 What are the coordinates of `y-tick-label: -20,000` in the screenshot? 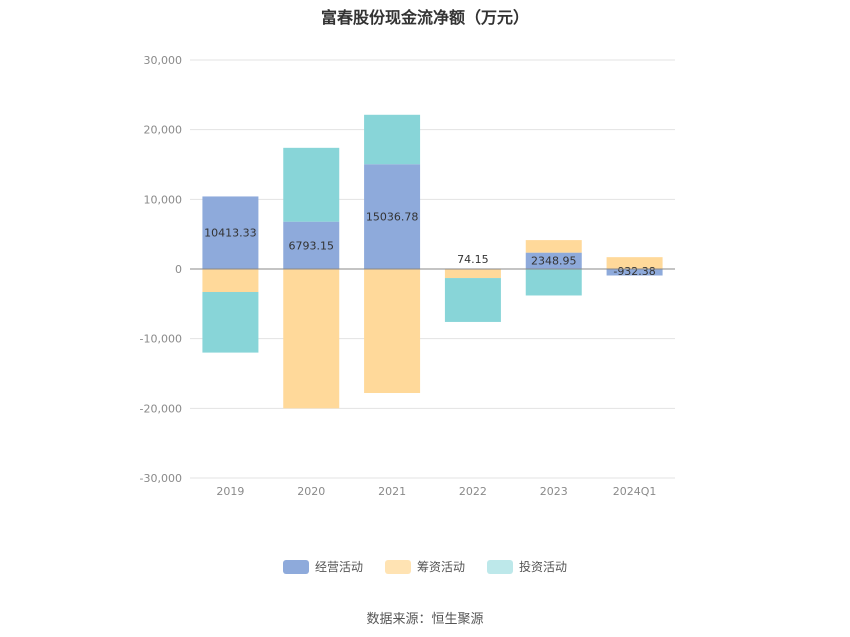 It's located at (161, 408).